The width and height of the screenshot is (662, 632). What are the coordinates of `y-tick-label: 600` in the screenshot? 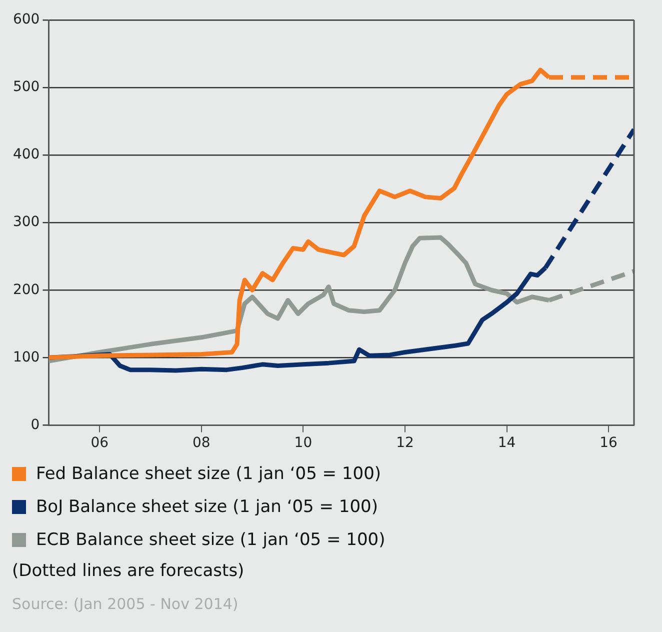 It's located at (26, 20).